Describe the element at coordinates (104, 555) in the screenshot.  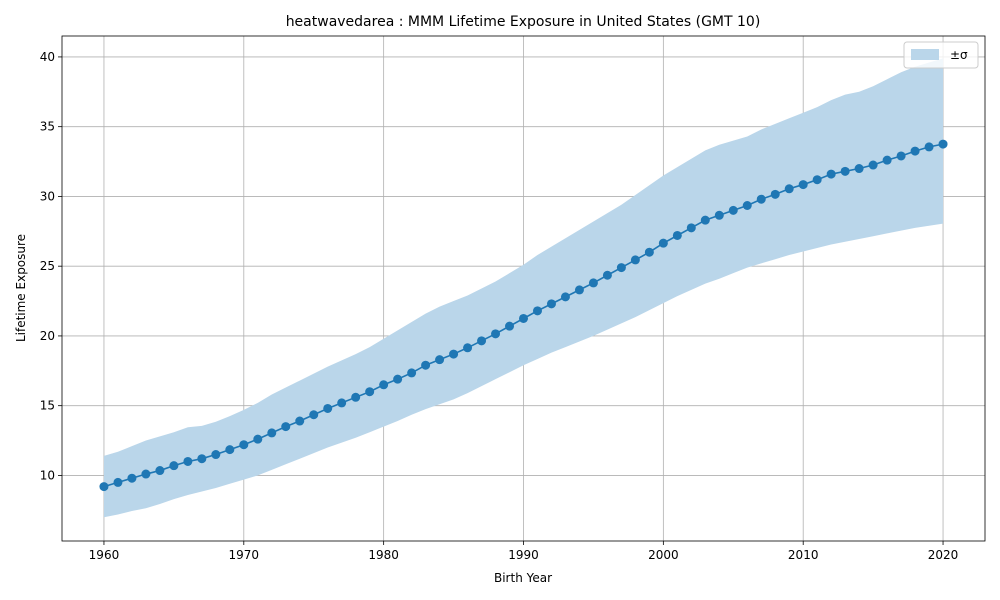
I see `x-tick-label: 1960` at that location.